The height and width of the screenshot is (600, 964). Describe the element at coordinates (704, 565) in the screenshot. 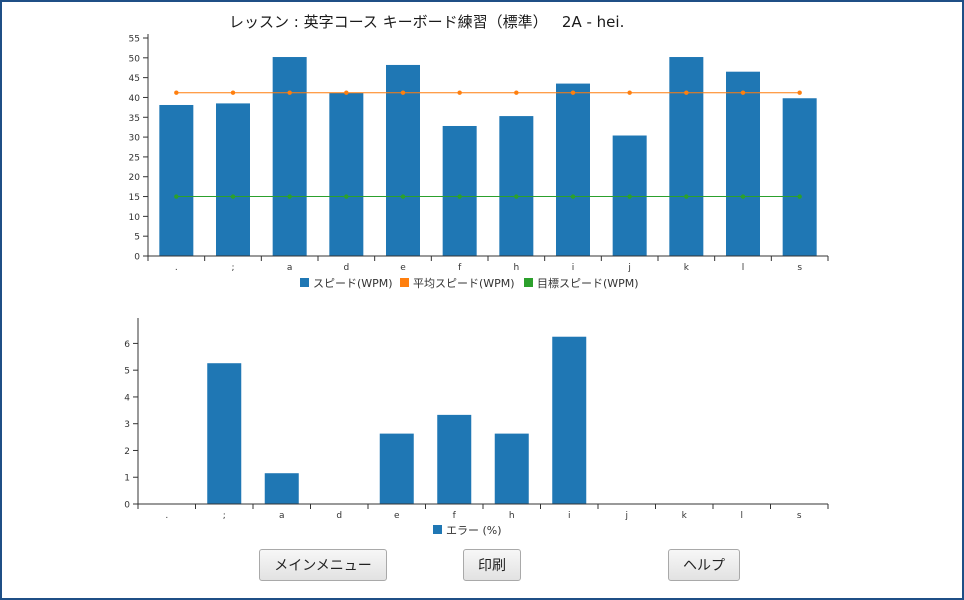

I see `help-button: ヘルプ` at that location.